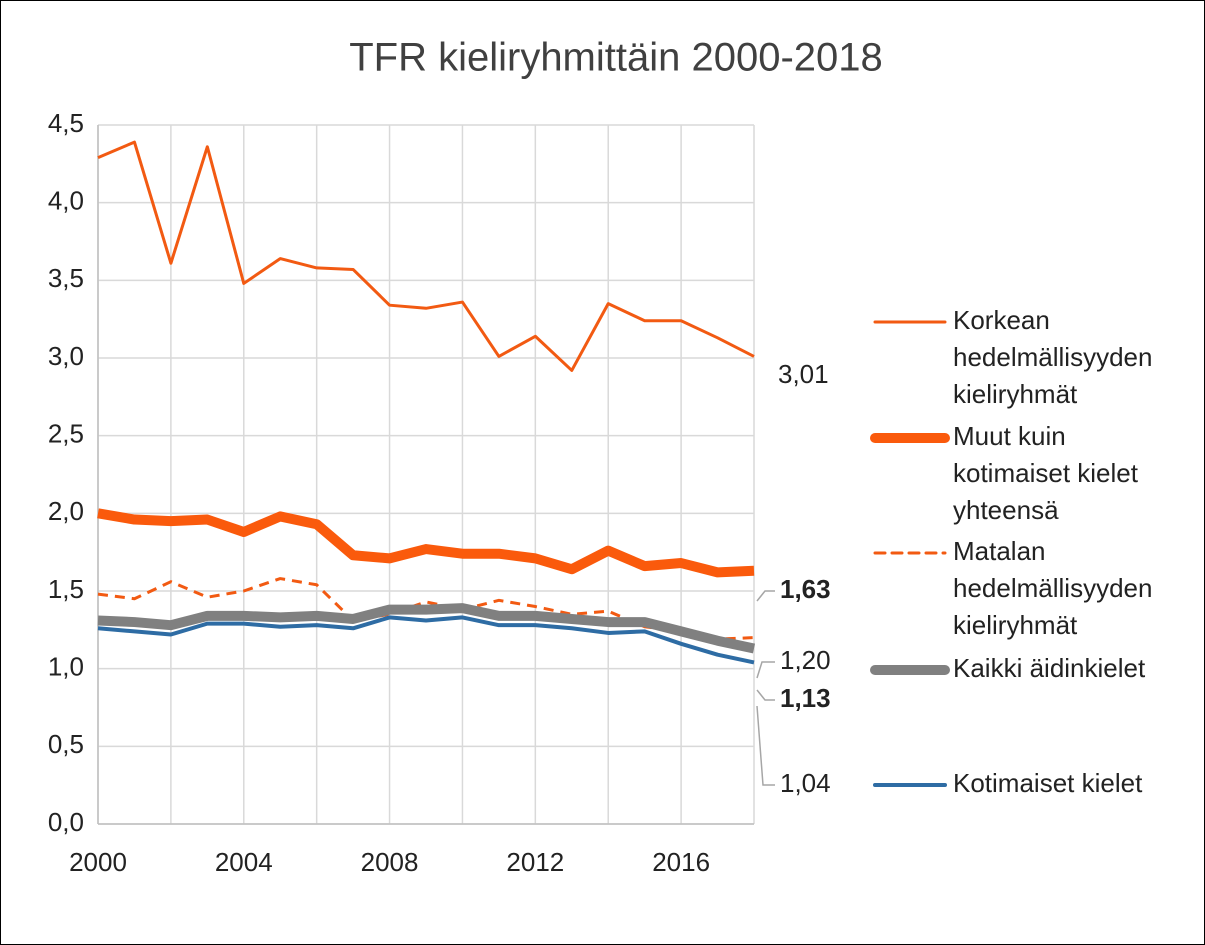 Image resolution: width=1205 pixels, height=945 pixels. I want to click on legend-label-line: Kotimaiset kielet, so click(1048, 783).